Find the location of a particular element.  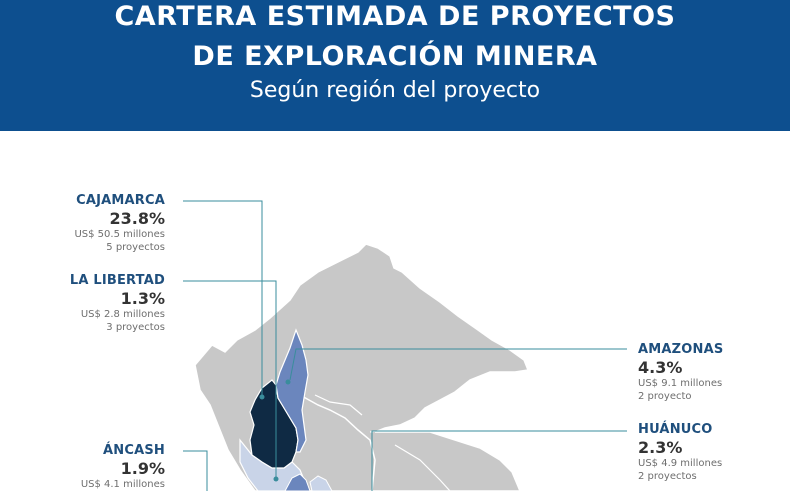

subtitle: Según región del proyecto is located at coordinates (395, 90).